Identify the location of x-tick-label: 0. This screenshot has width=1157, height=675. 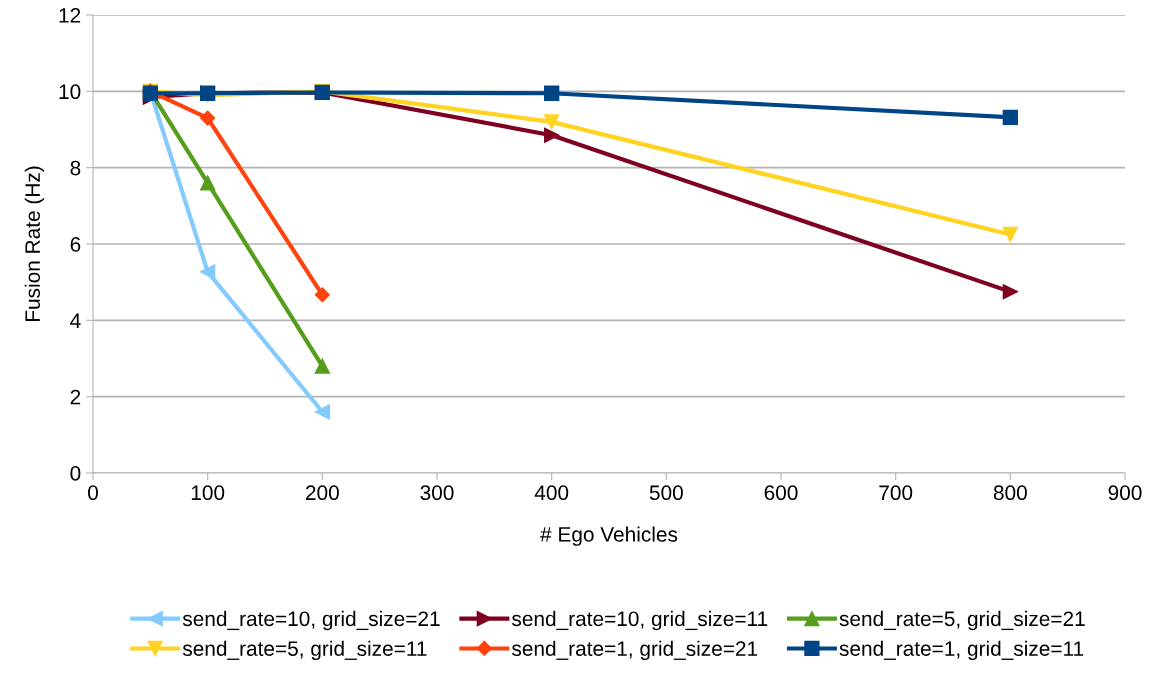
(93, 493).